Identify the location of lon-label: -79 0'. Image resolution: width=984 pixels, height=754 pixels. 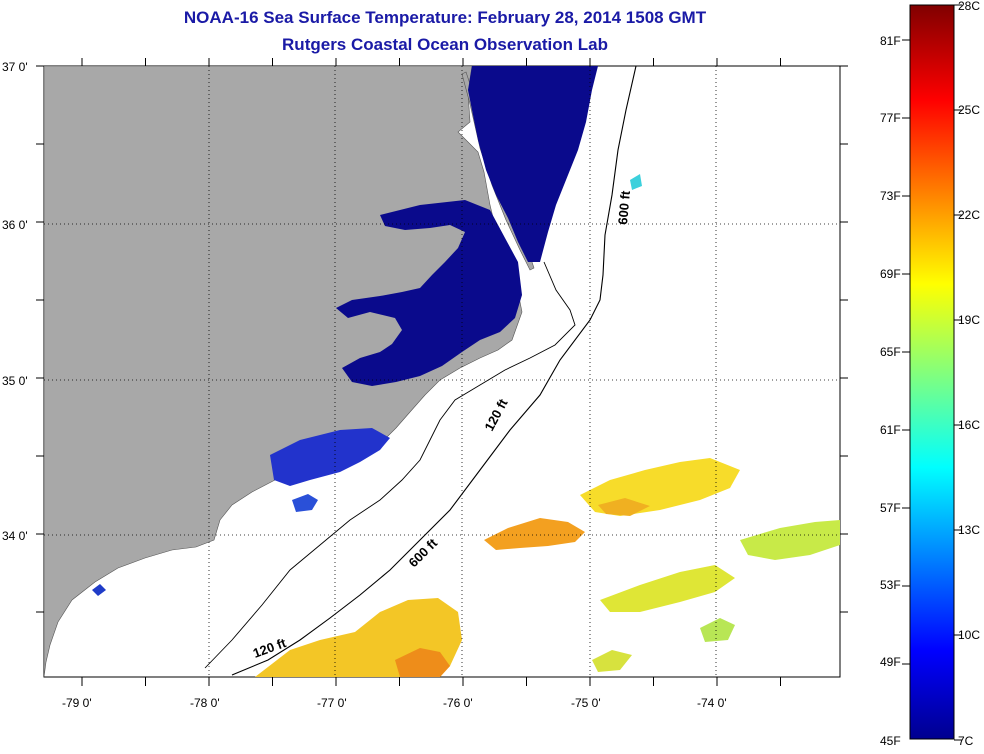
(77, 703).